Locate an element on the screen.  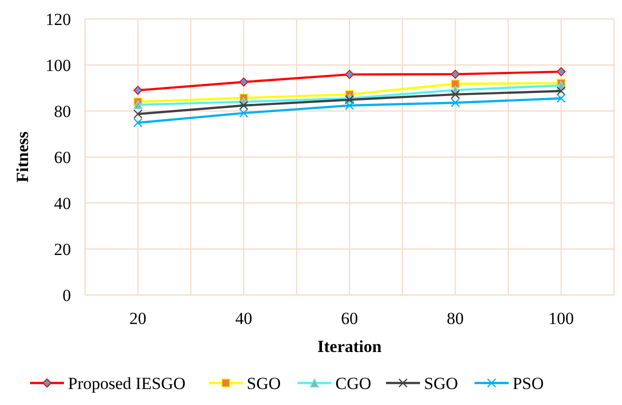
y-tick-label: 20 is located at coordinates (62, 249).